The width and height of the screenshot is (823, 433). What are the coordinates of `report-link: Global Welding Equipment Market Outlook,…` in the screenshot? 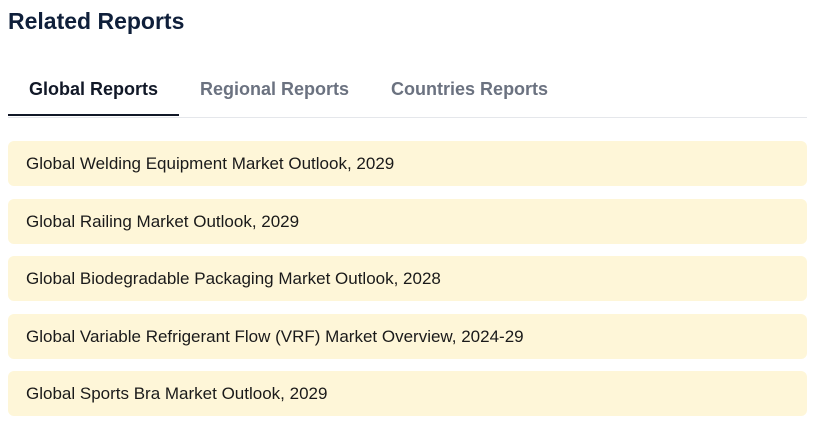 It's located at (407, 163).